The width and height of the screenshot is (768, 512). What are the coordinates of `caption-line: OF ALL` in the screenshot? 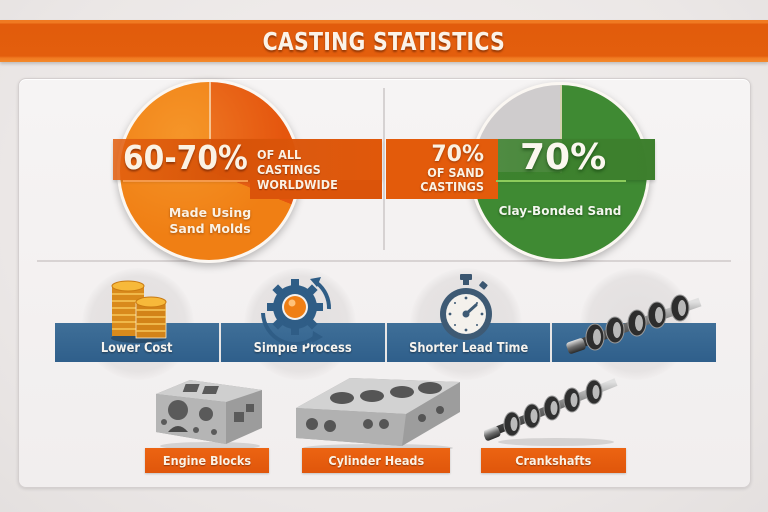 It's located at (279, 154).